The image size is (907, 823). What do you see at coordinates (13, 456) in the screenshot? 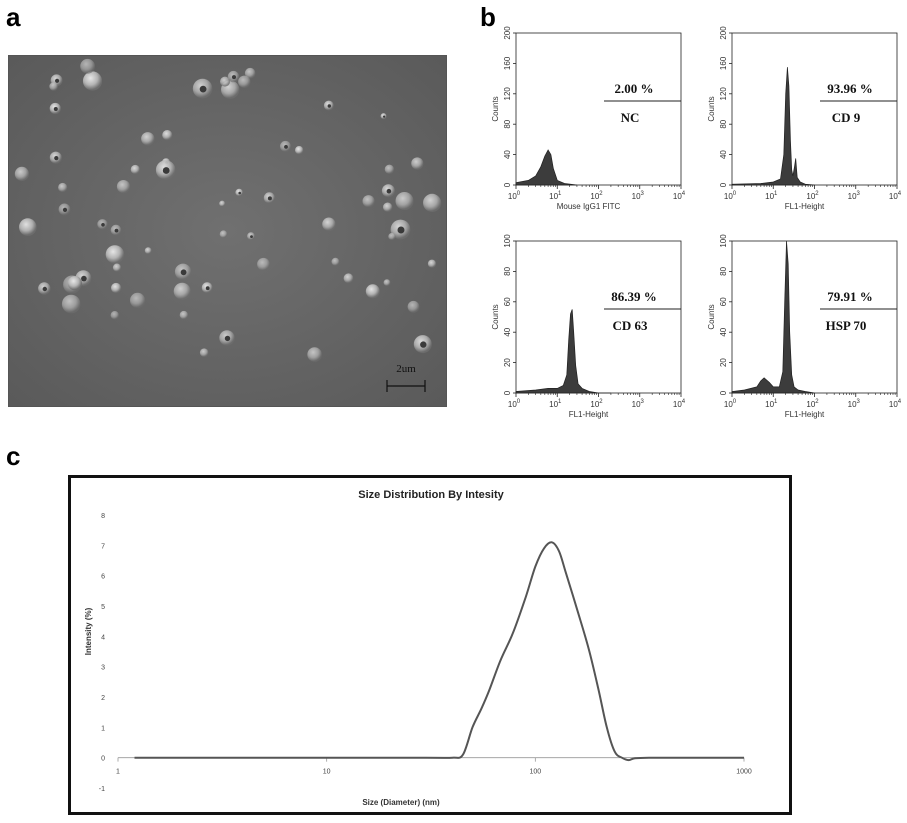
I see `panel-c-label: c` at bounding box center [13, 456].